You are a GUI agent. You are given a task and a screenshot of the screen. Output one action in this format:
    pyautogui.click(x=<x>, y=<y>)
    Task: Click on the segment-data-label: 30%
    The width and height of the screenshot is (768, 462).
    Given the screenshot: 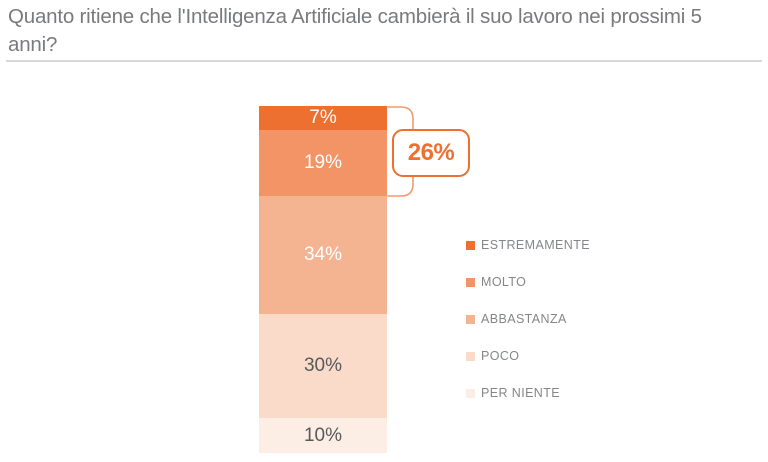 What is the action you would take?
    pyautogui.click(x=323, y=366)
    